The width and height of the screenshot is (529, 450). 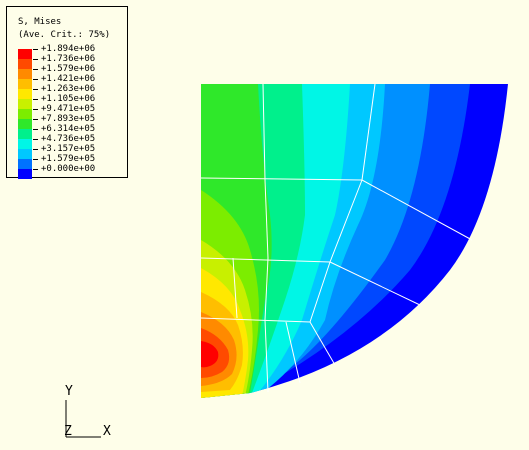 What do you see at coordinates (68, 159) in the screenshot?
I see `legend-value-label: +1.579e+05` at bounding box center [68, 159].